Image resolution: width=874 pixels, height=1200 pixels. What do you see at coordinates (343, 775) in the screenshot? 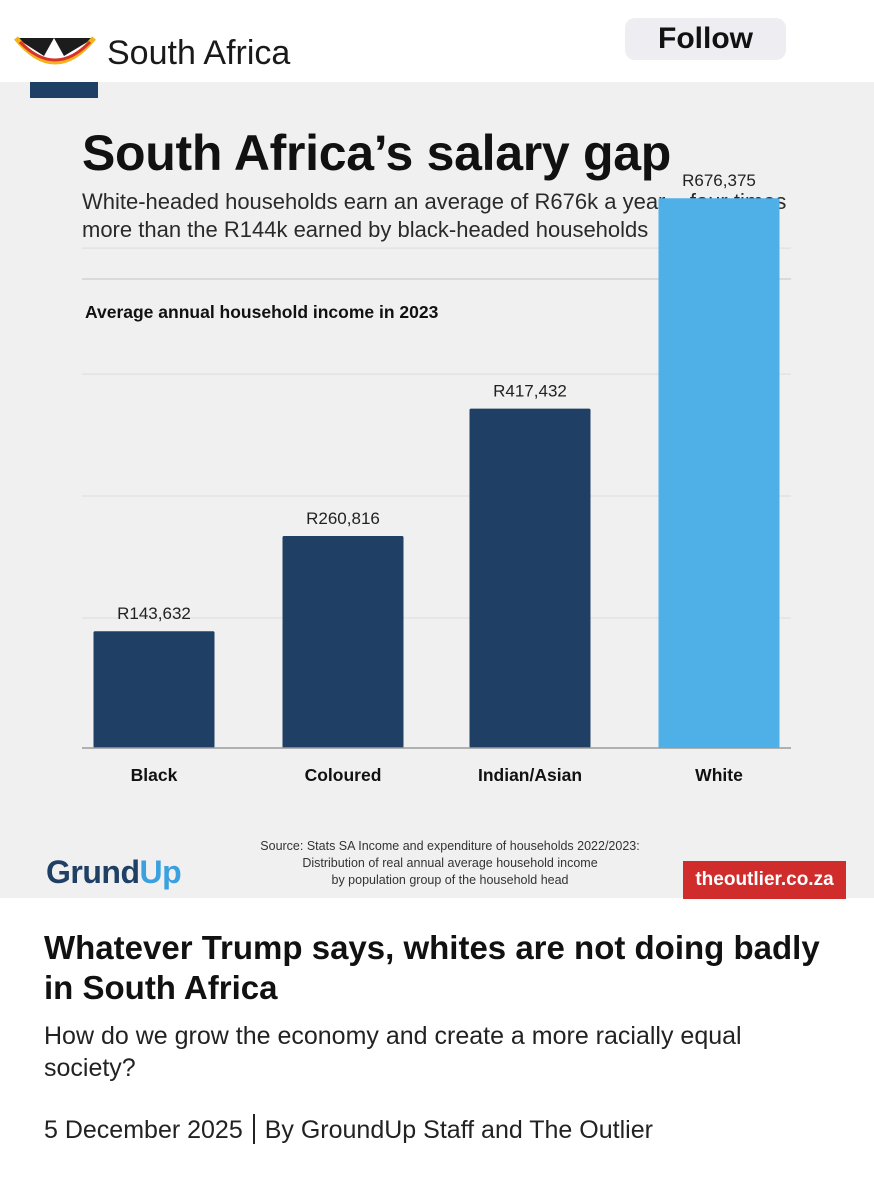
I see `category-label: Coloured` at bounding box center [343, 775].